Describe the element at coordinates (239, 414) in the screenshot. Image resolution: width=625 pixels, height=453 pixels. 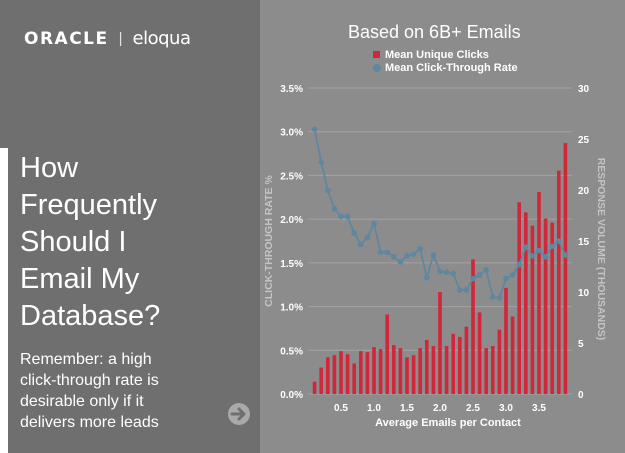
I see `arrow-right-circle-icon` at that location.